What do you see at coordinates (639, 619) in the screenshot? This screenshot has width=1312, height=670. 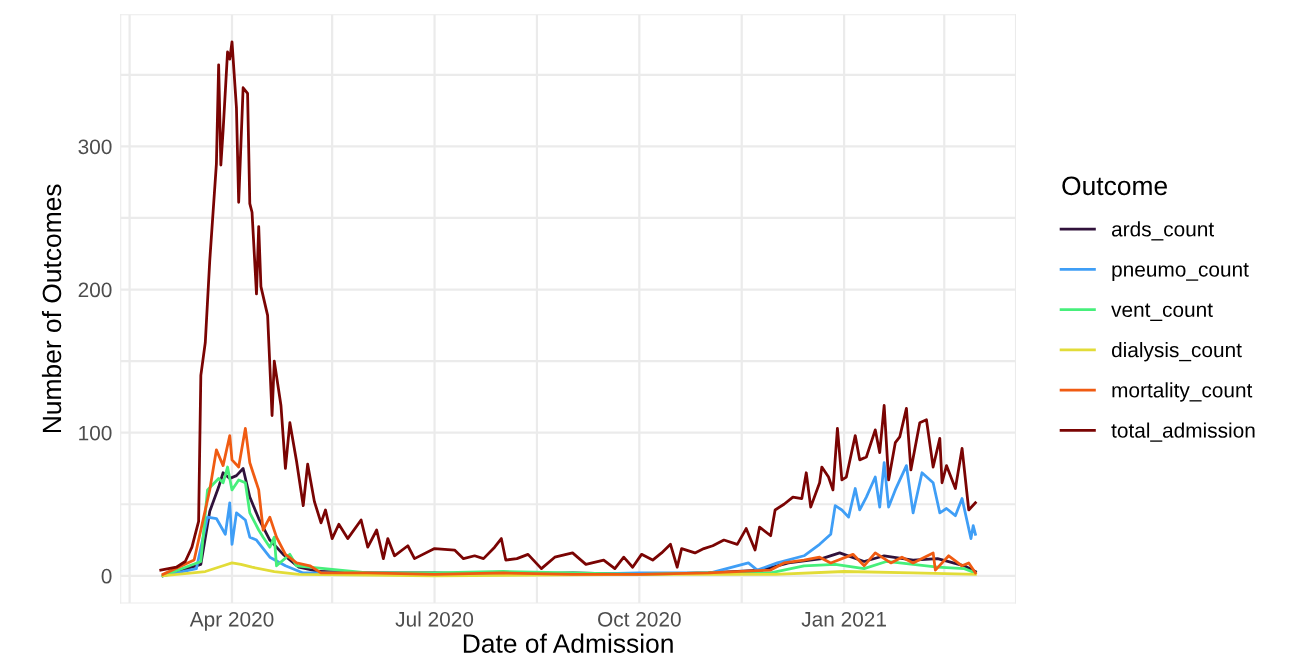 I see `x-tick-label: Oct 2020` at bounding box center [639, 619].